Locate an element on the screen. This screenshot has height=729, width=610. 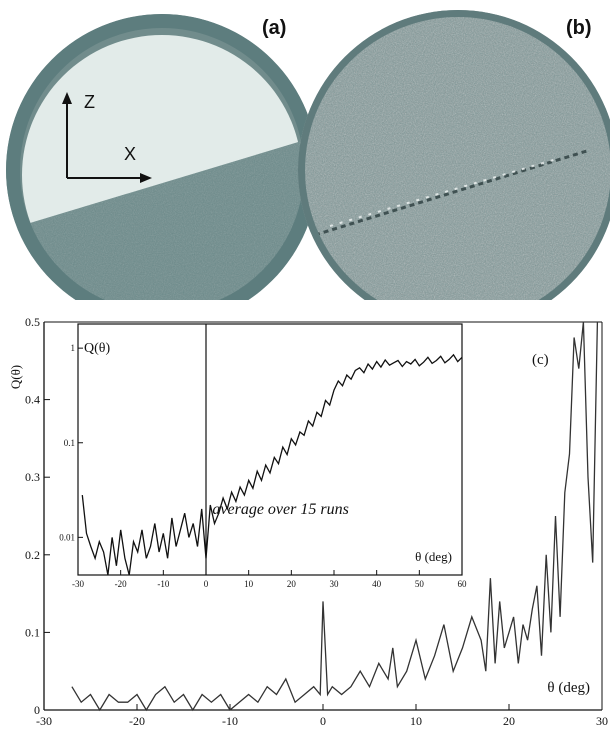
axis-label-x: X is located at coordinates (130, 154).